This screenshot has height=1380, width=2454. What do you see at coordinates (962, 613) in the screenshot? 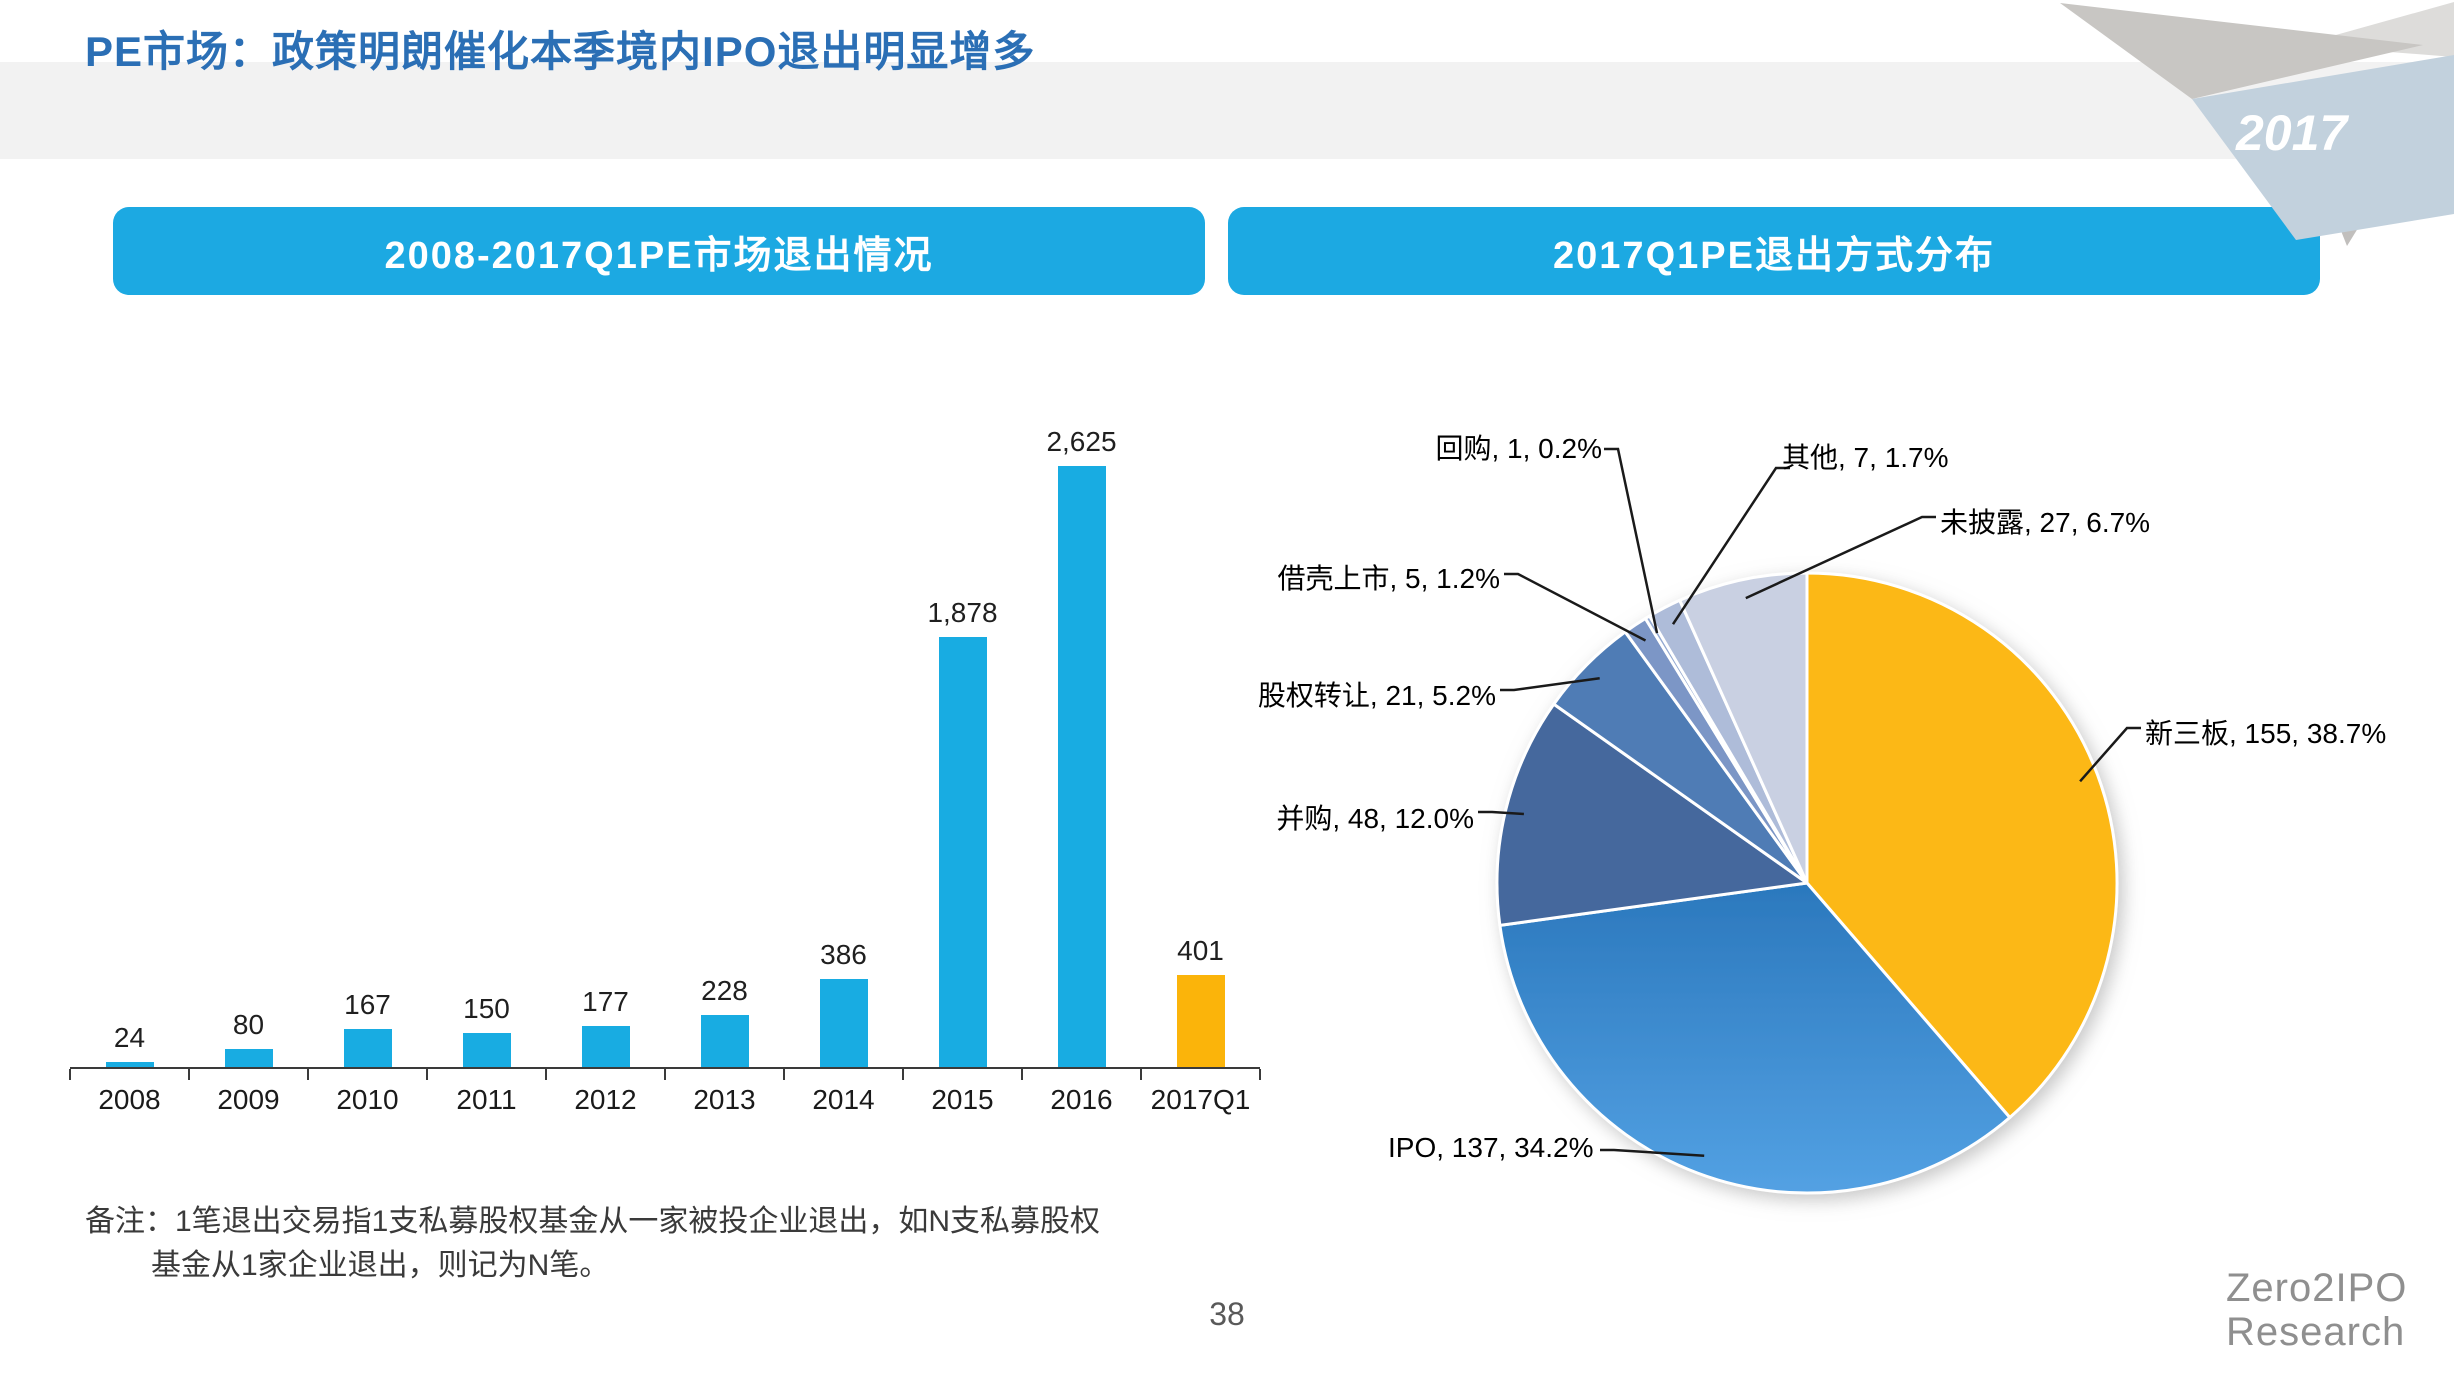
I see `bar-value-label: 1,878` at bounding box center [962, 613].